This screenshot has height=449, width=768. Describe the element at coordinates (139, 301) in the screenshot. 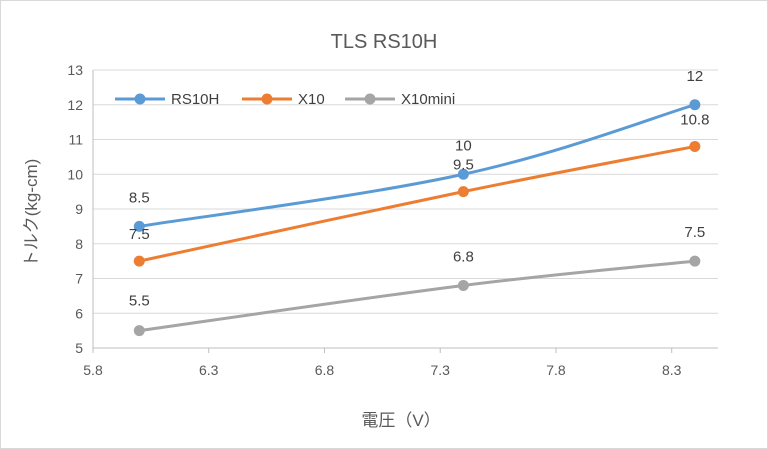

I see `data-label-x10mini: 5.5` at that location.